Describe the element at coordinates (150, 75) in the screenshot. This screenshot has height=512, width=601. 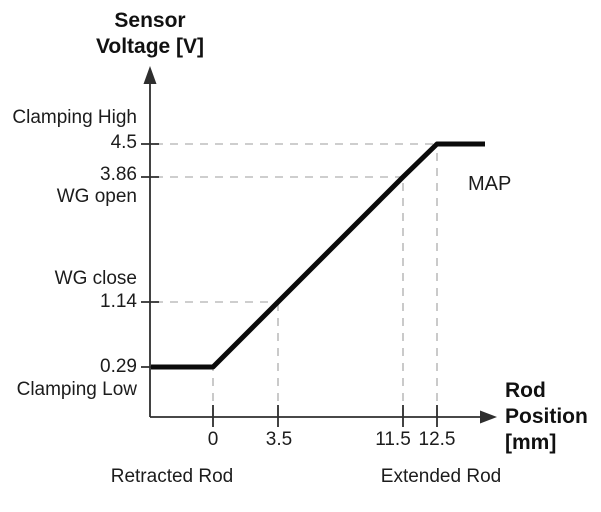
I see `y-axis-arrow` at that location.